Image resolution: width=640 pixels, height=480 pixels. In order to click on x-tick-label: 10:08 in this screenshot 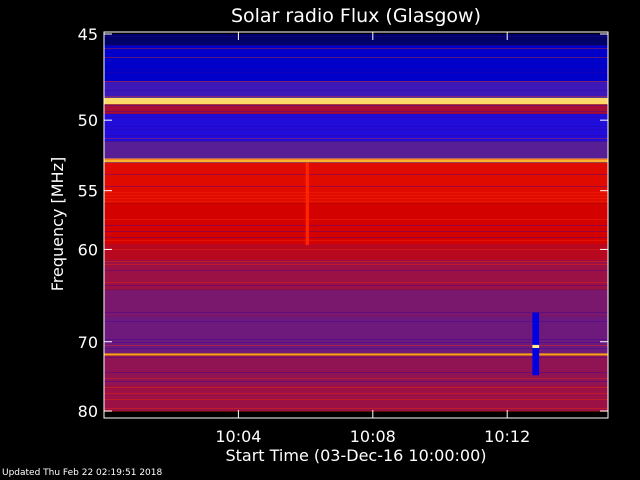, I will do `click(373, 436)`.